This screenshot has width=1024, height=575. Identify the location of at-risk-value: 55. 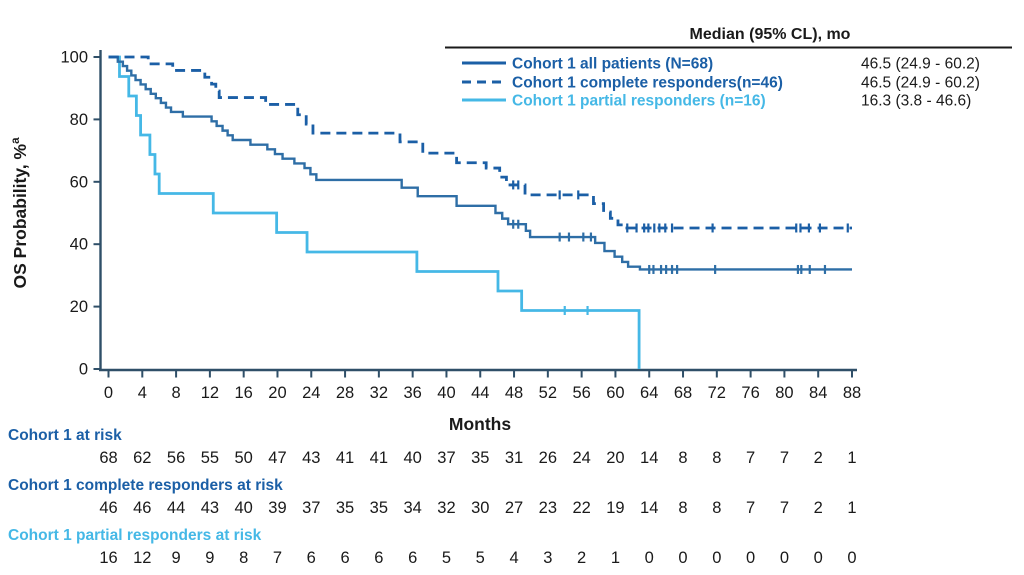
(210, 458).